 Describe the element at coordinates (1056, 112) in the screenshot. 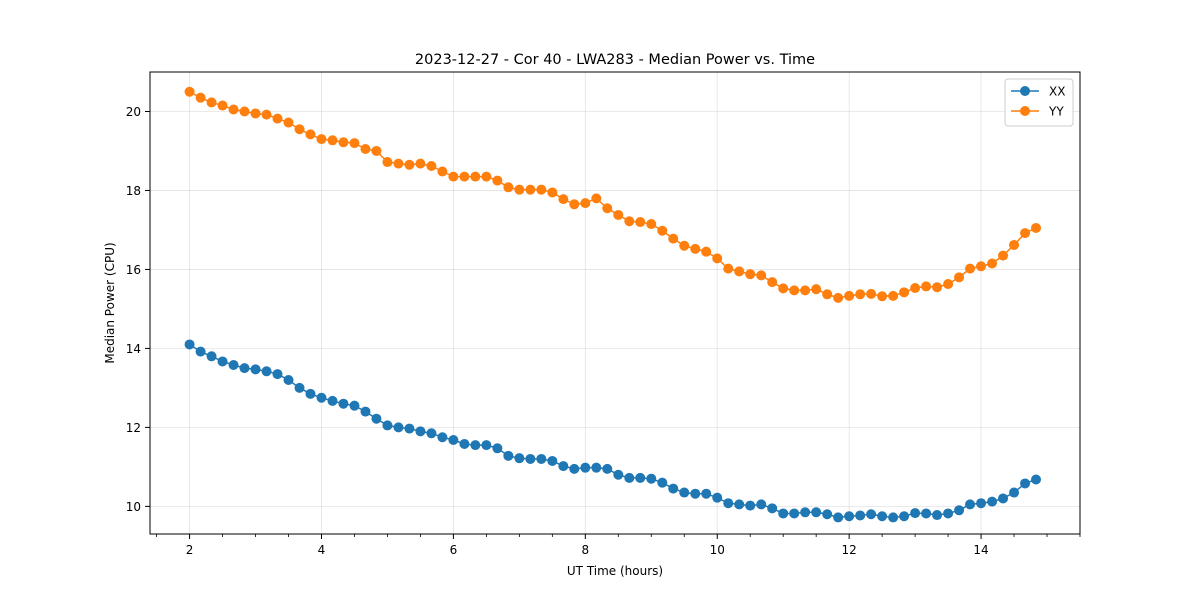

I see `legend-label: YY` at that location.